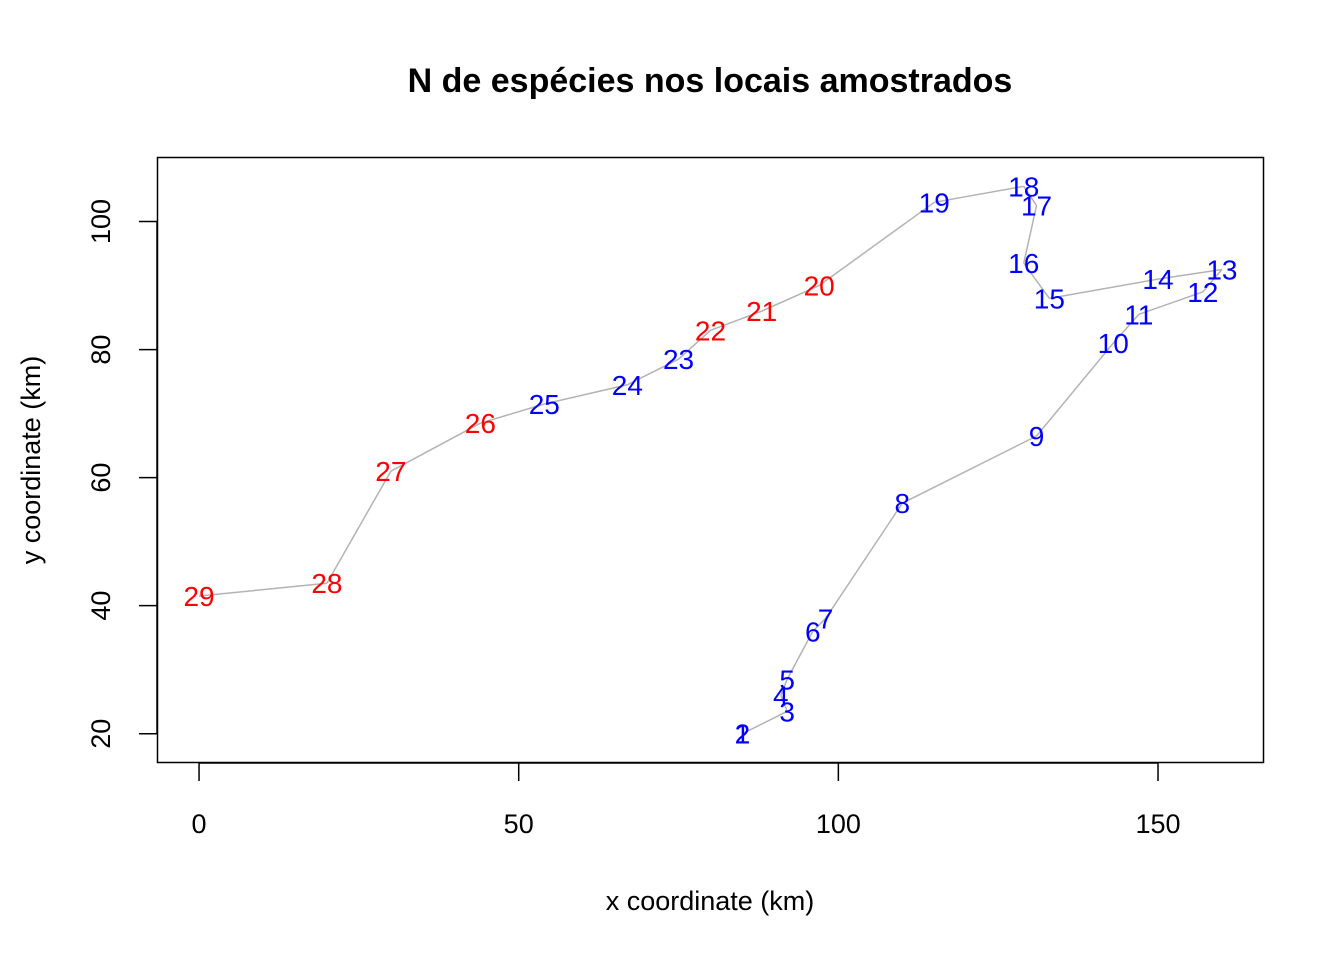 This screenshot has height=960, width=1344. I want to click on y-tick-label: 40, so click(101, 606).